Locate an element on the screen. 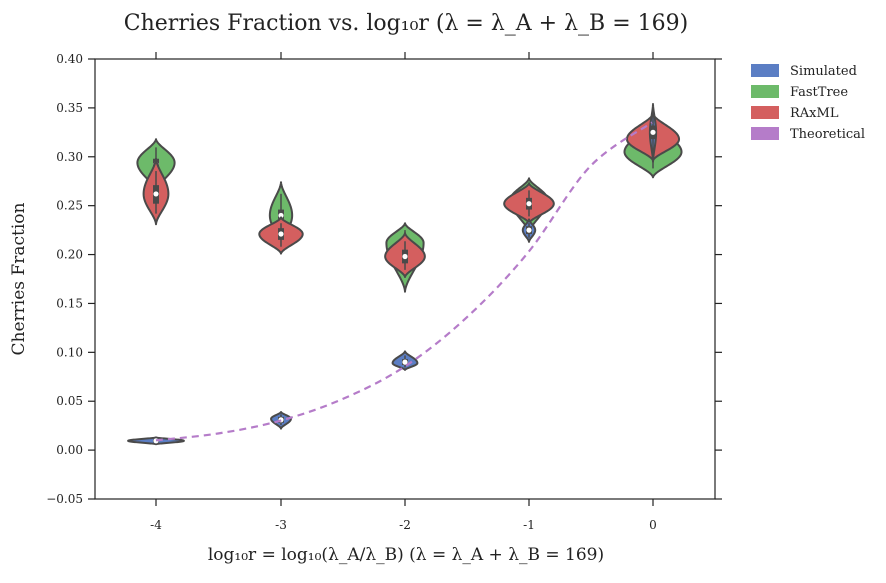 This screenshot has height=583, width=886. x-tick-label: -4 is located at coordinates (156, 525).